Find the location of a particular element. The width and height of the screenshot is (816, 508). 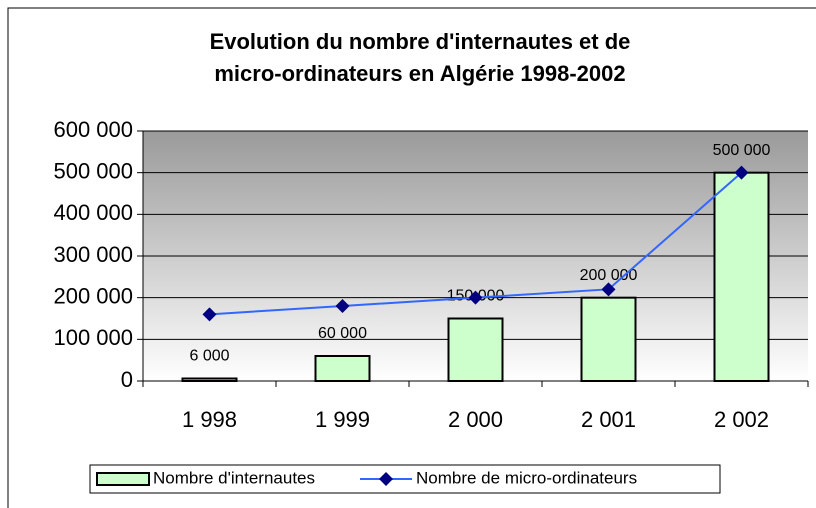

y-tick-label: 400 000 is located at coordinates (93, 212).